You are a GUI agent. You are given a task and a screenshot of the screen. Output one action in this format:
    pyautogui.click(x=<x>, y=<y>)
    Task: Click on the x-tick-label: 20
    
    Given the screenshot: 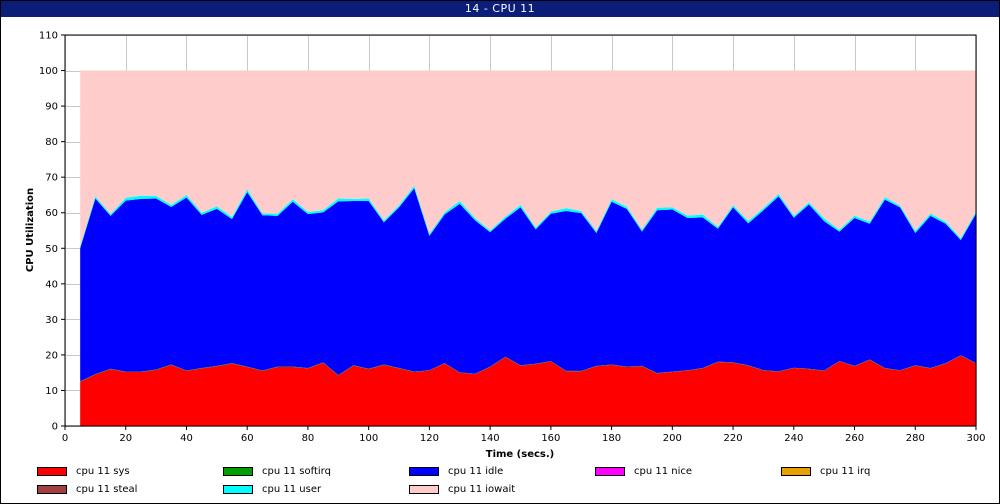 What is the action you would take?
    pyautogui.click(x=125, y=438)
    